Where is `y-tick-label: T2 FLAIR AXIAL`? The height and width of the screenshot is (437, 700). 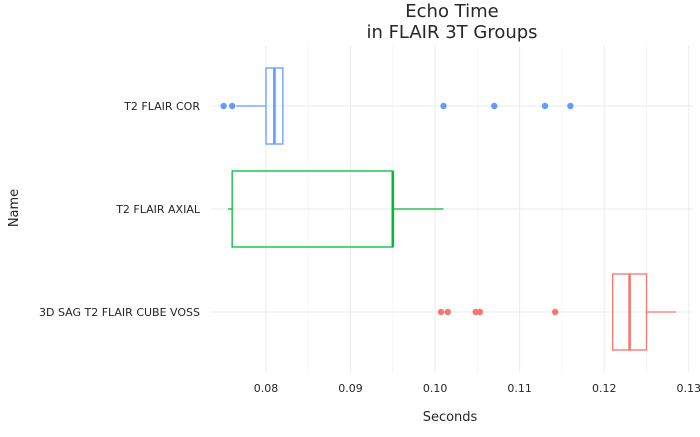
y-tick-label: T2 FLAIR AXIAL is located at coordinates (158, 209).